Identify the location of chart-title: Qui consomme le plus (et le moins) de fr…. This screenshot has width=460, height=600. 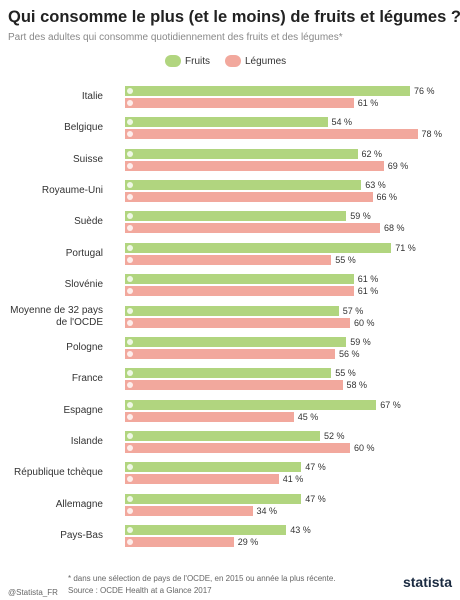
(234, 17).